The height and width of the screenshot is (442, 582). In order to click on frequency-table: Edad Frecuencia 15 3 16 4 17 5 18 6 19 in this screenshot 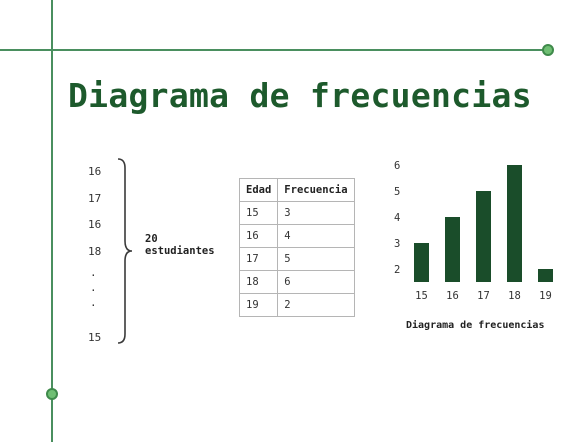, I will do `click(296, 247)`.